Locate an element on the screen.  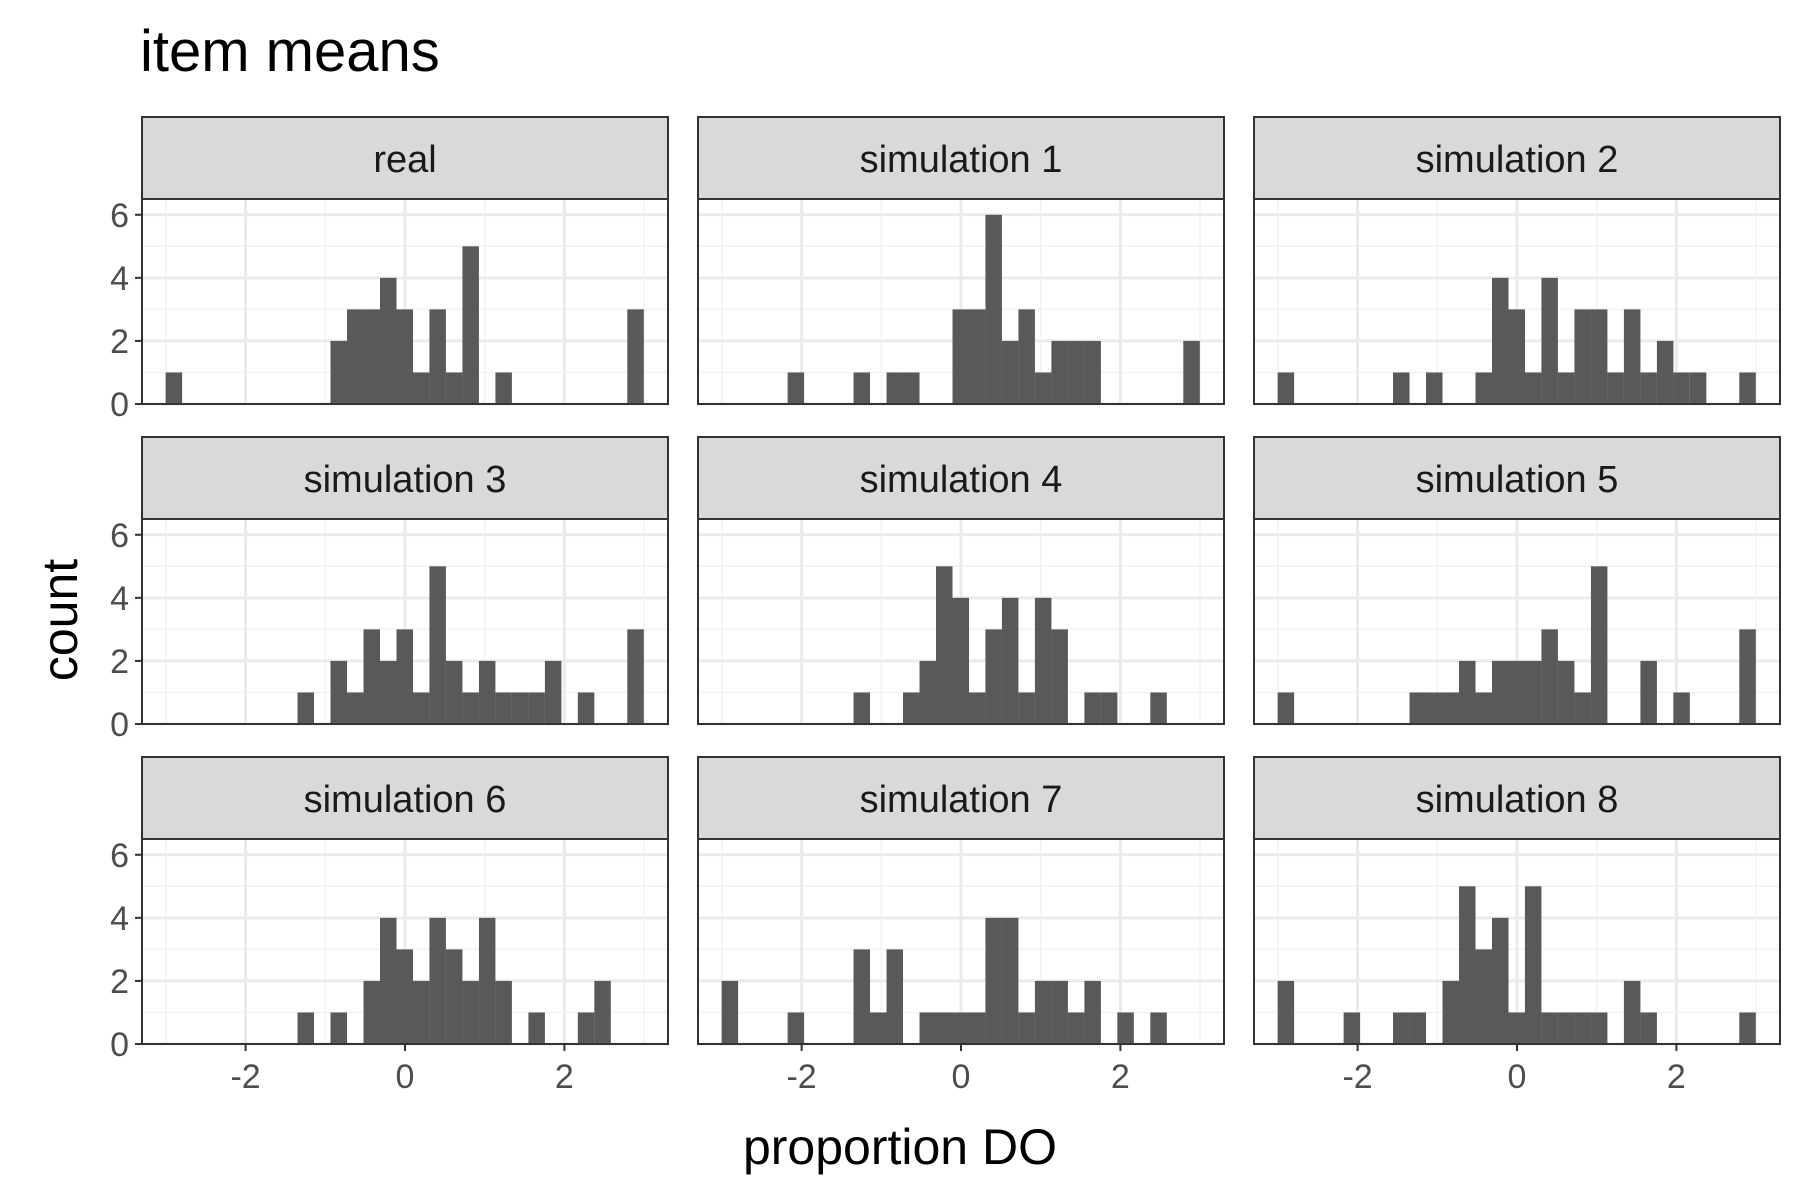
facet-strip-label: simulation 1 is located at coordinates (961, 160).